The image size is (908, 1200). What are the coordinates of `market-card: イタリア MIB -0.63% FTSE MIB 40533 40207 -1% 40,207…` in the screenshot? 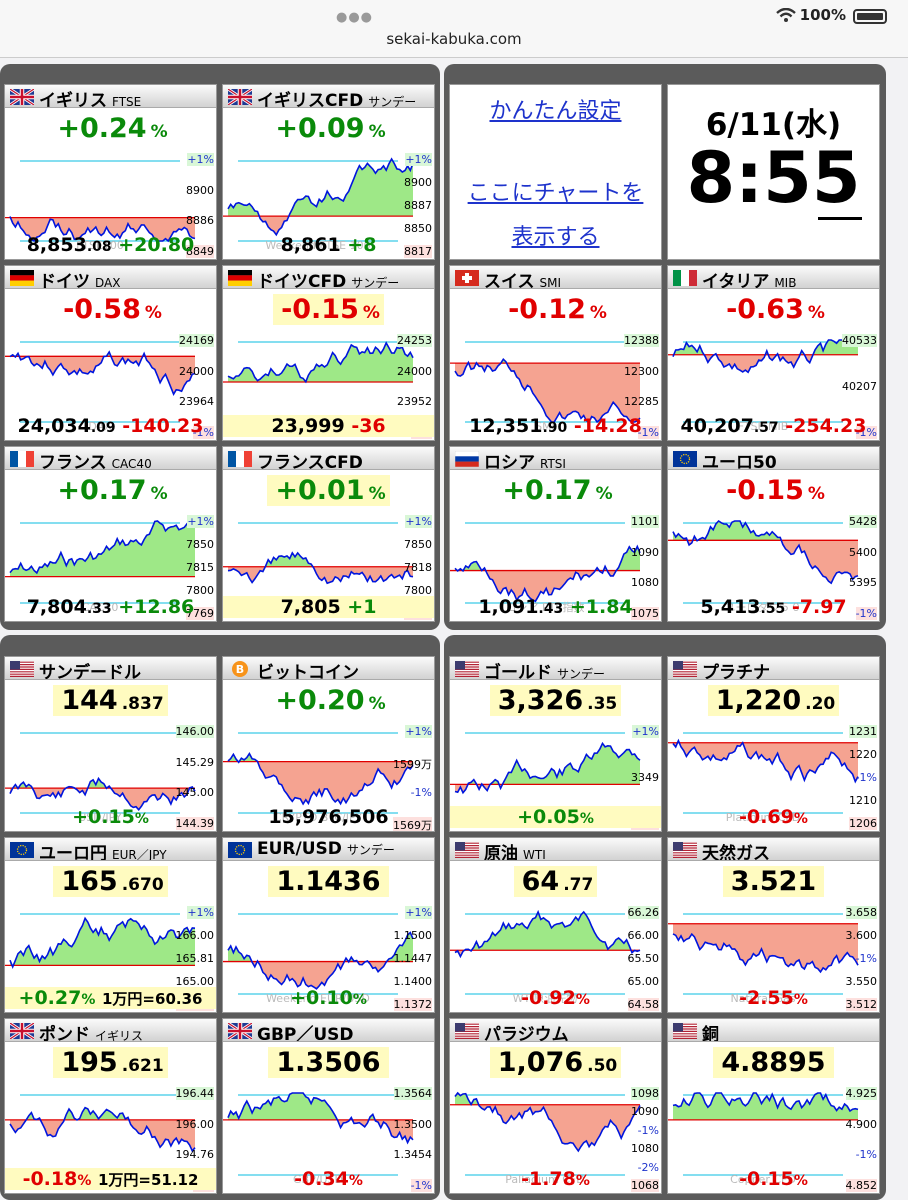 It's located at (773, 353).